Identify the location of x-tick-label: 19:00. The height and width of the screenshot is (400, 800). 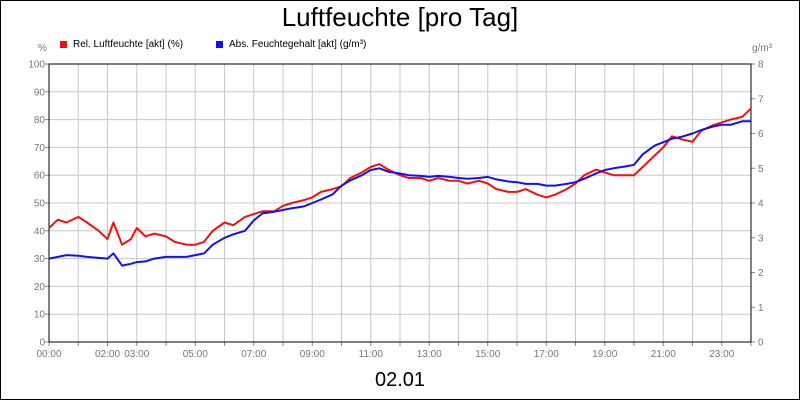
(604, 354).